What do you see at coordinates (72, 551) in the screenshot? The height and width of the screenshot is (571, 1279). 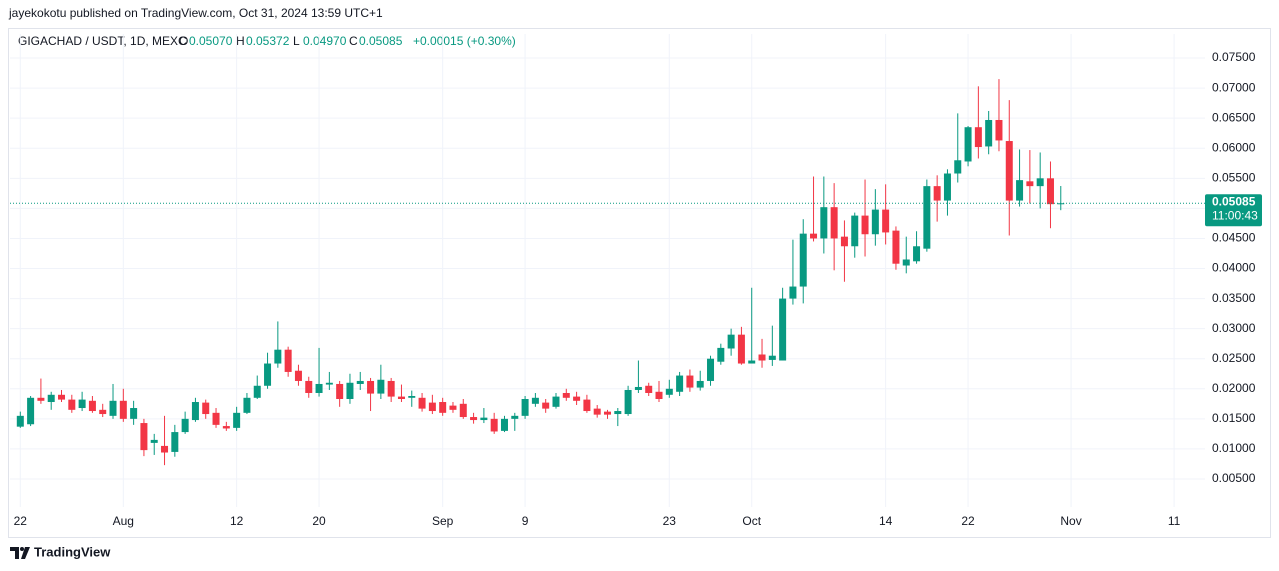 I see `logo-text: TradingView` at bounding box center [72, 551].